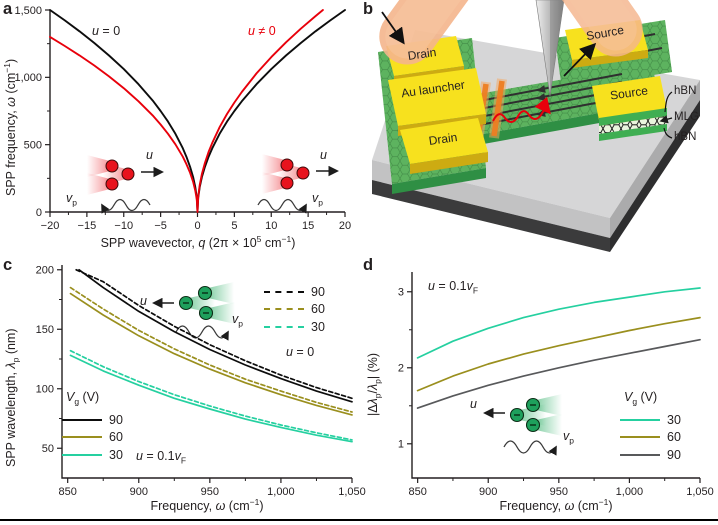  What do you see at coordinates (308, 226) in the screenshot?
I see `x-tick-label: 15` at bounding box center [308, 226].